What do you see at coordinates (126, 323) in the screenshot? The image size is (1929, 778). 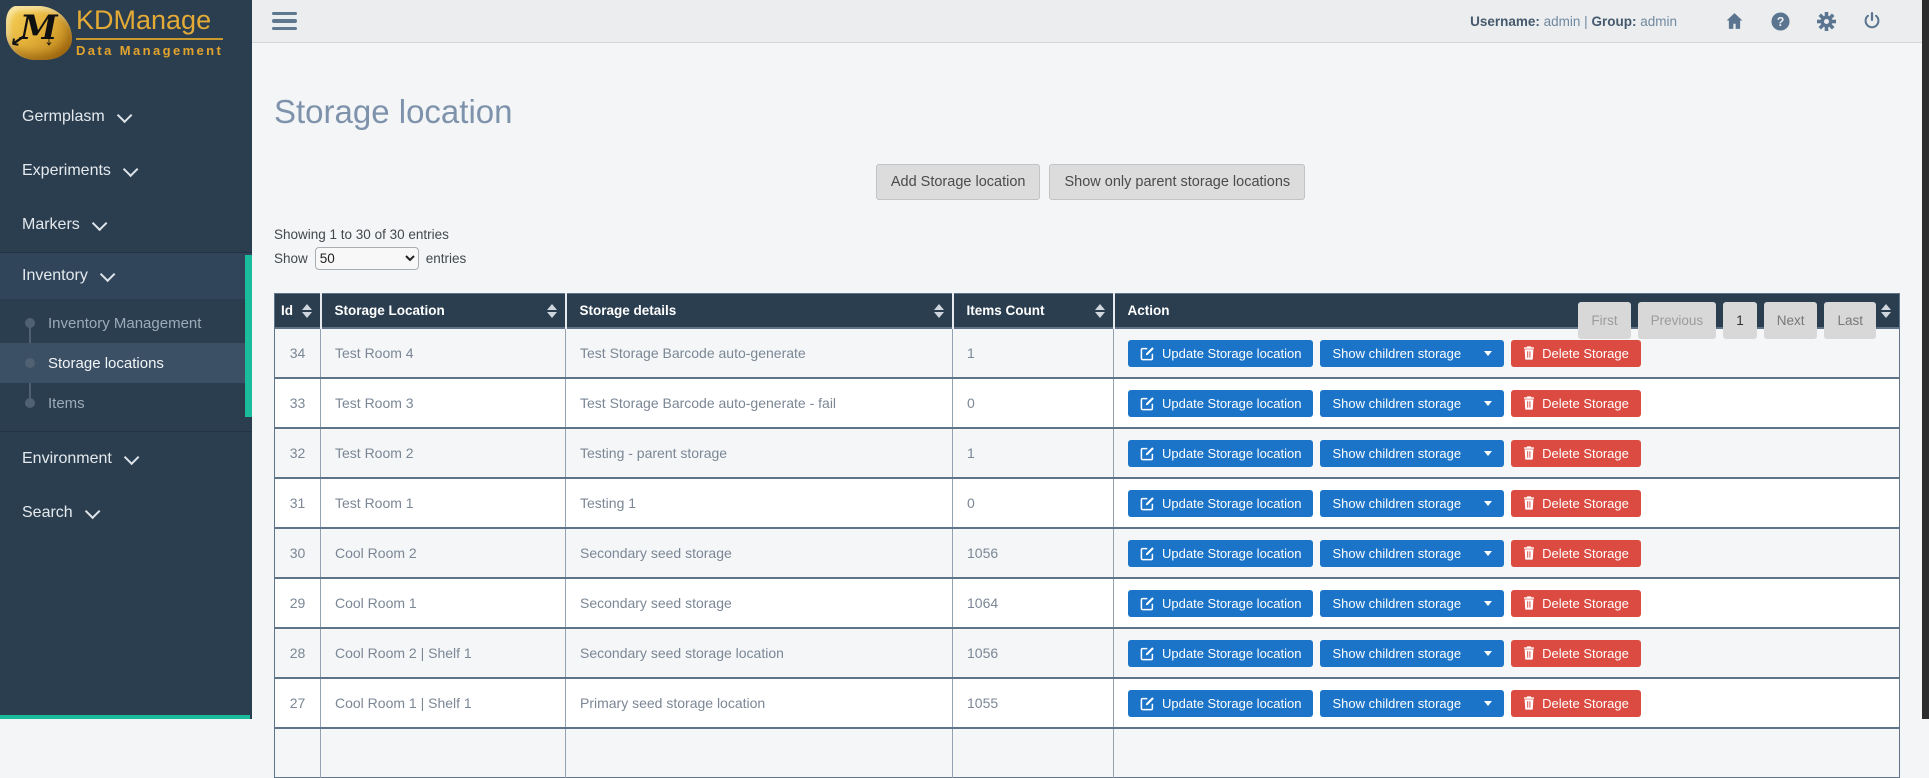 I see `sidebar-item-inventory-management: Inventory Management` at bounding box center [126, 323].